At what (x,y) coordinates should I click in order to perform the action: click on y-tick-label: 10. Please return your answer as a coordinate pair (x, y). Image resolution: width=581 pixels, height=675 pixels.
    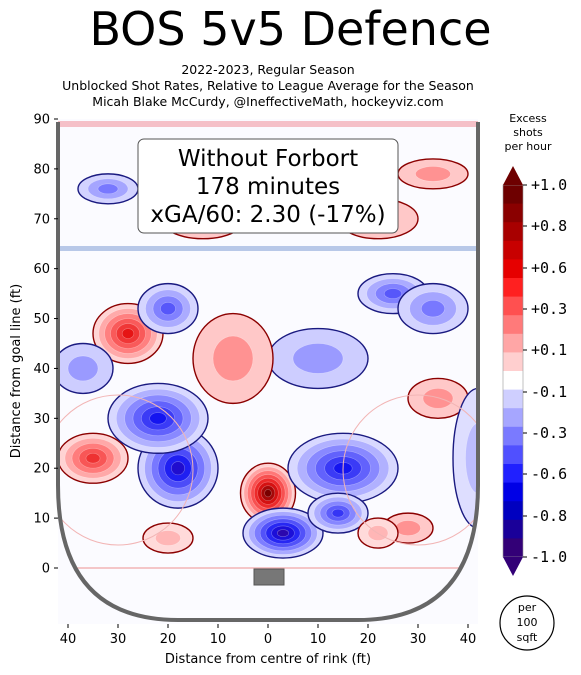
    Looking at the image, I should click on (41, 519).